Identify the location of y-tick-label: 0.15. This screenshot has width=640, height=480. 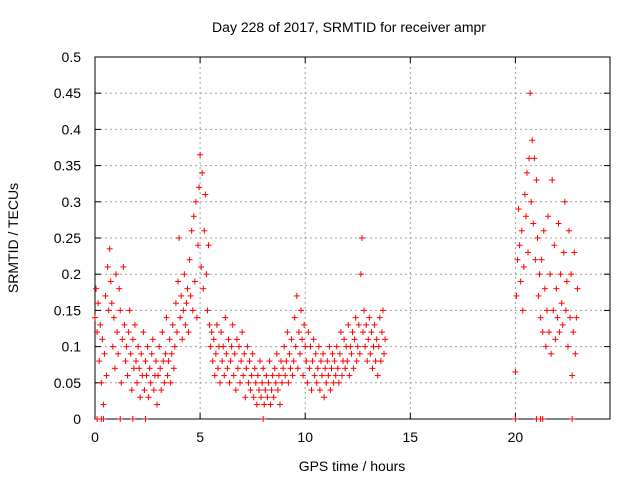
(67, 310).